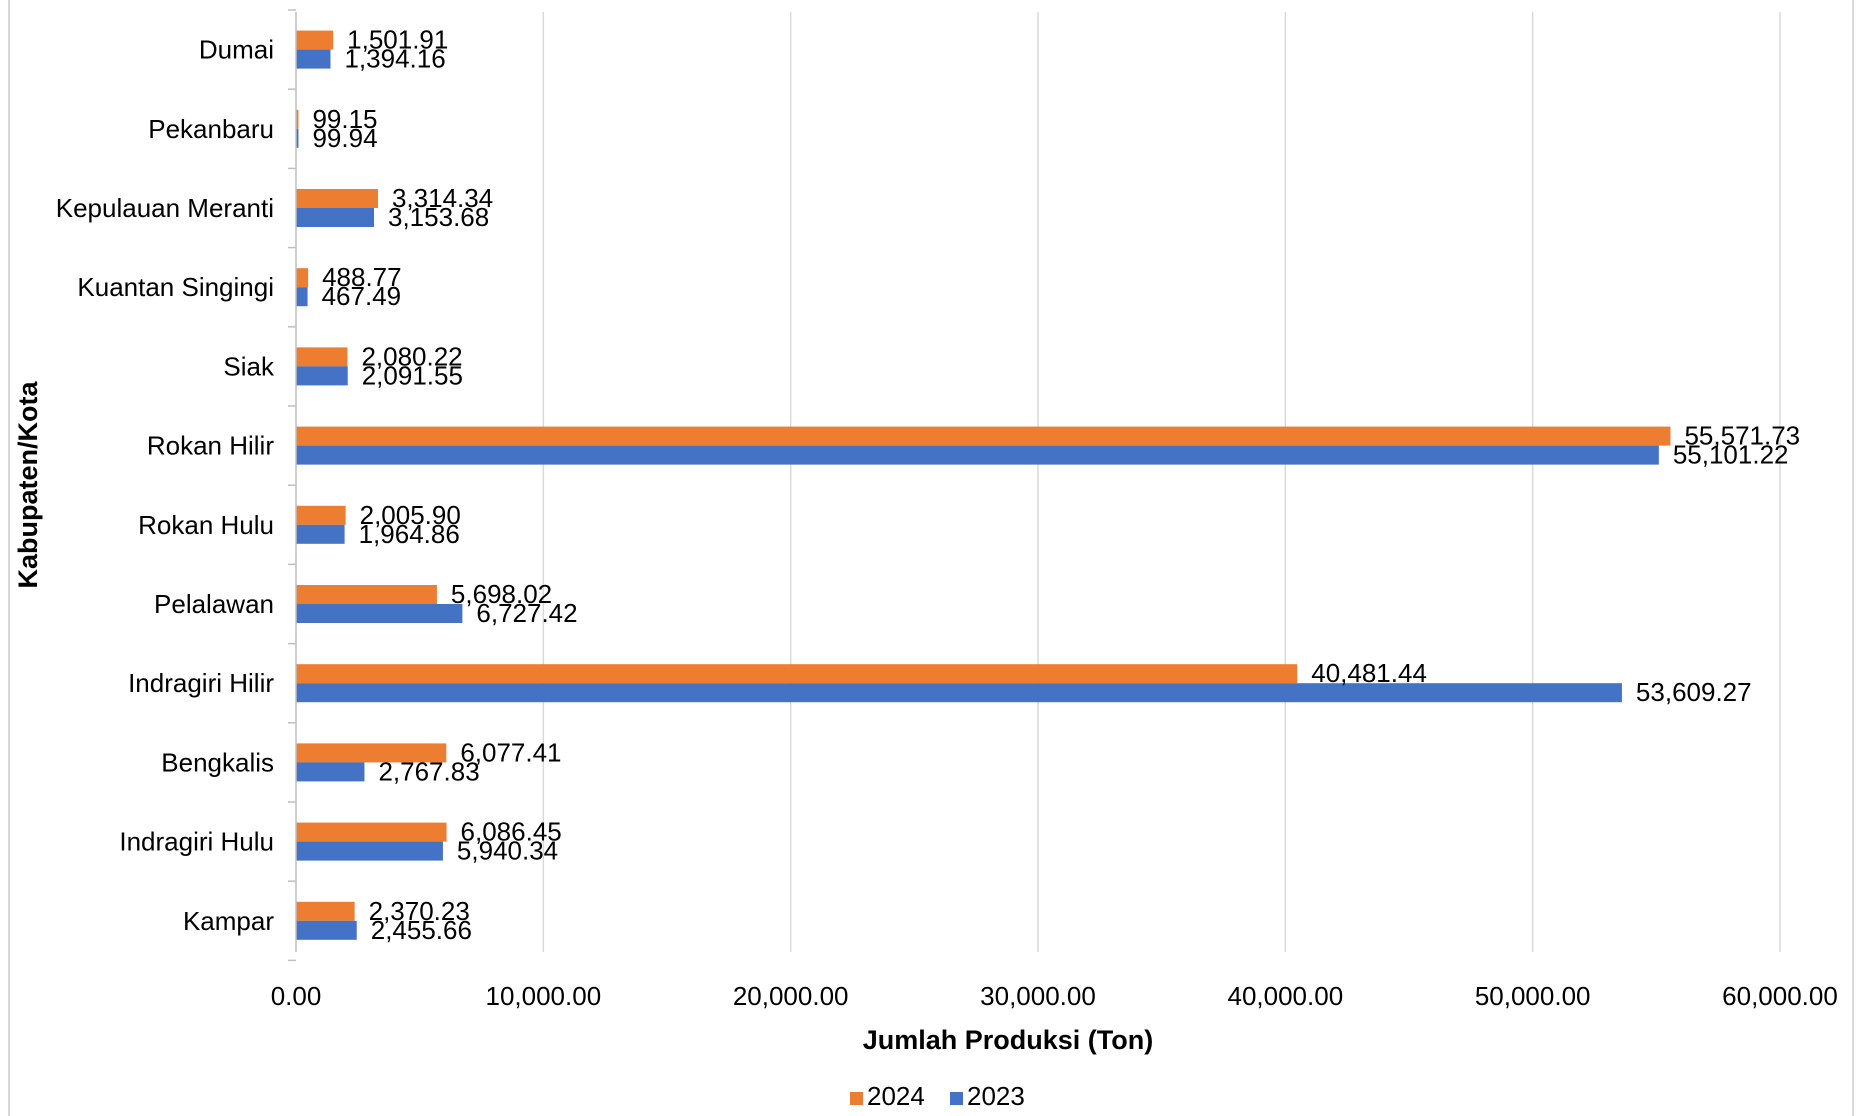 This screenshot has width=1863, height=1116. I want to click on category-label: Indragiri Hilir, so click(201, 683).